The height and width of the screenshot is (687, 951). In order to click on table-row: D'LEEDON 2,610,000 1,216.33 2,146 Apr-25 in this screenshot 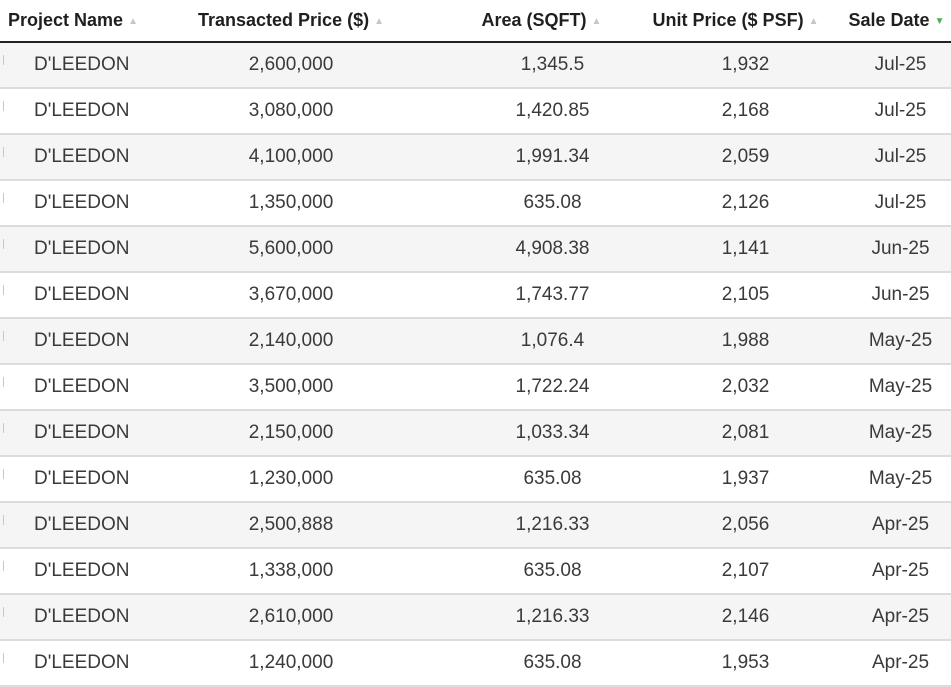, I will do `click(475, 617)`.